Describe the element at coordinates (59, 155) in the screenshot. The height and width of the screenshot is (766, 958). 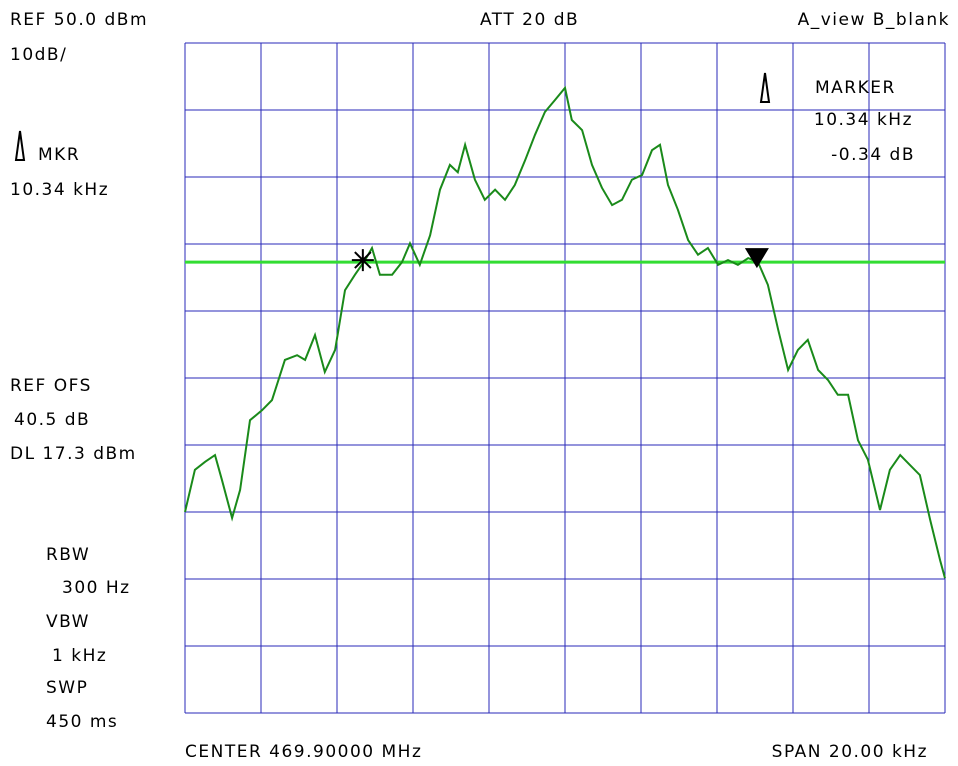
I see `annotation: MKR` at that location.